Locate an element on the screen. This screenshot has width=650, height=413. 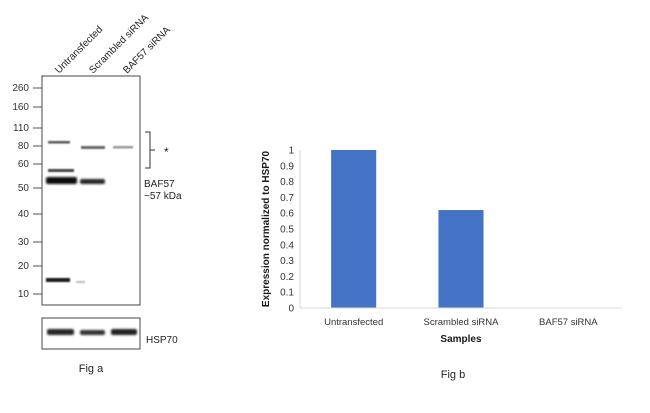
band-16kda-lane2-faint is located at coordinates (80, 282).